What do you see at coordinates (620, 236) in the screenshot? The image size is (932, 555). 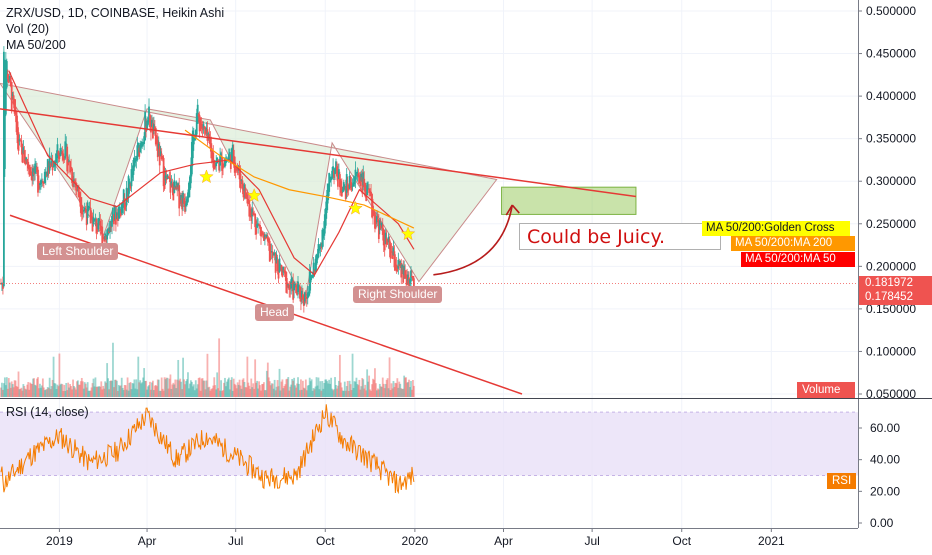 I see `juicy-annotation: Could be Juicy.` at bounding box center [620, 236].